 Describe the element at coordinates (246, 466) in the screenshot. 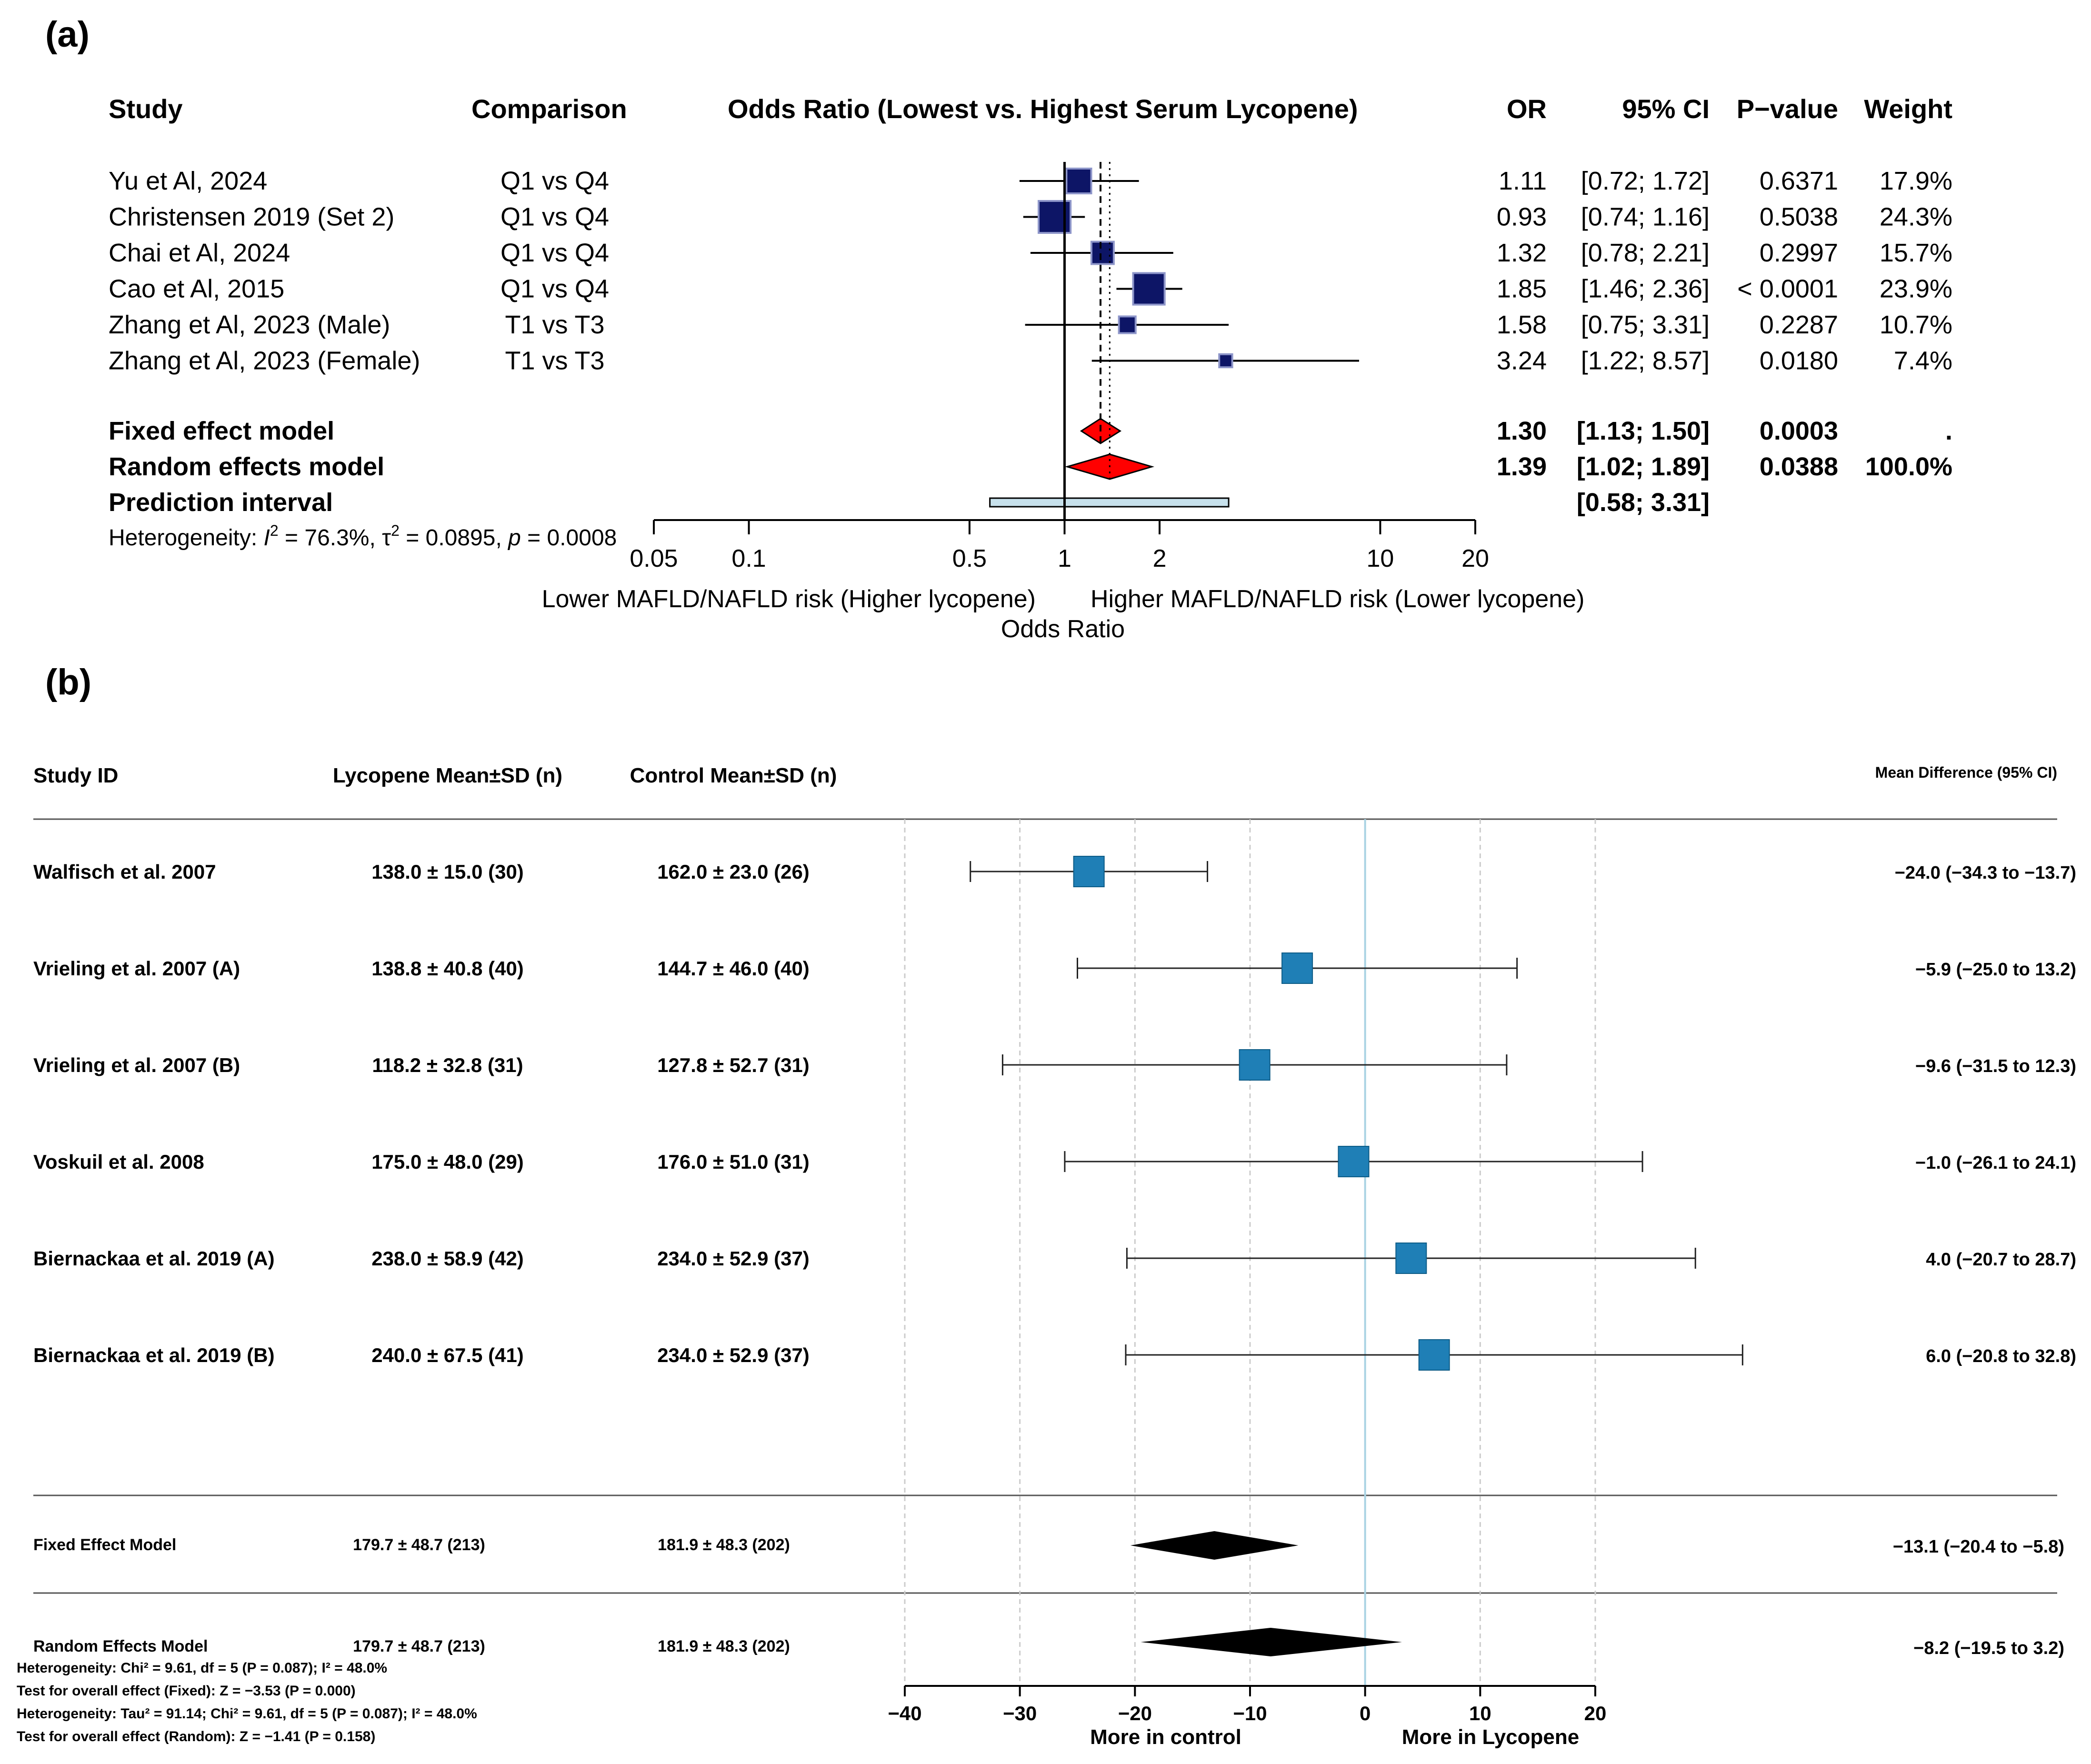

I see `random-model-name: Random effects model` at that location.